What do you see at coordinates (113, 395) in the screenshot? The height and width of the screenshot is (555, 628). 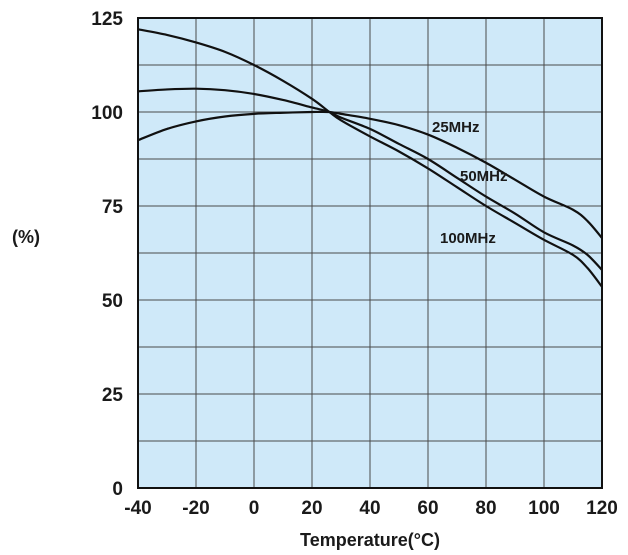 I see `y-tick-label: 25` at bounding box center [113, 395].